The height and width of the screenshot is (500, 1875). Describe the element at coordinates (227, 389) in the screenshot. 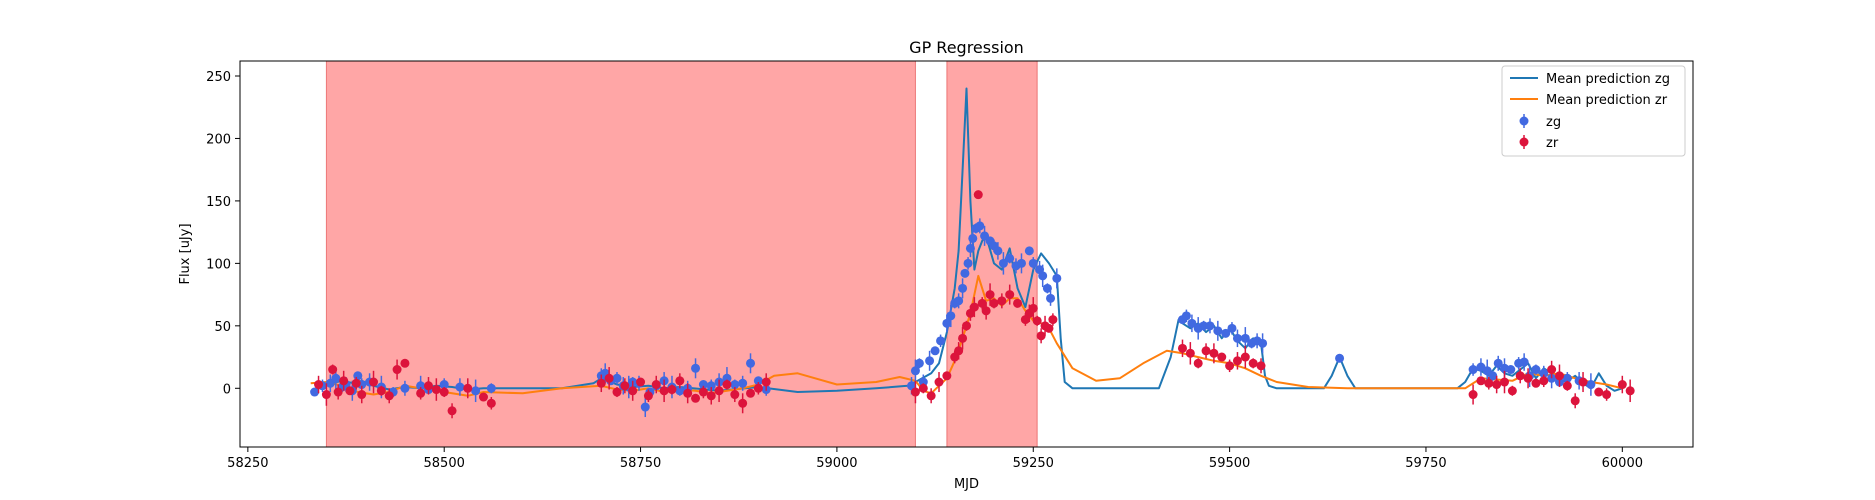

I see `y-tick-label: 0` at that location.